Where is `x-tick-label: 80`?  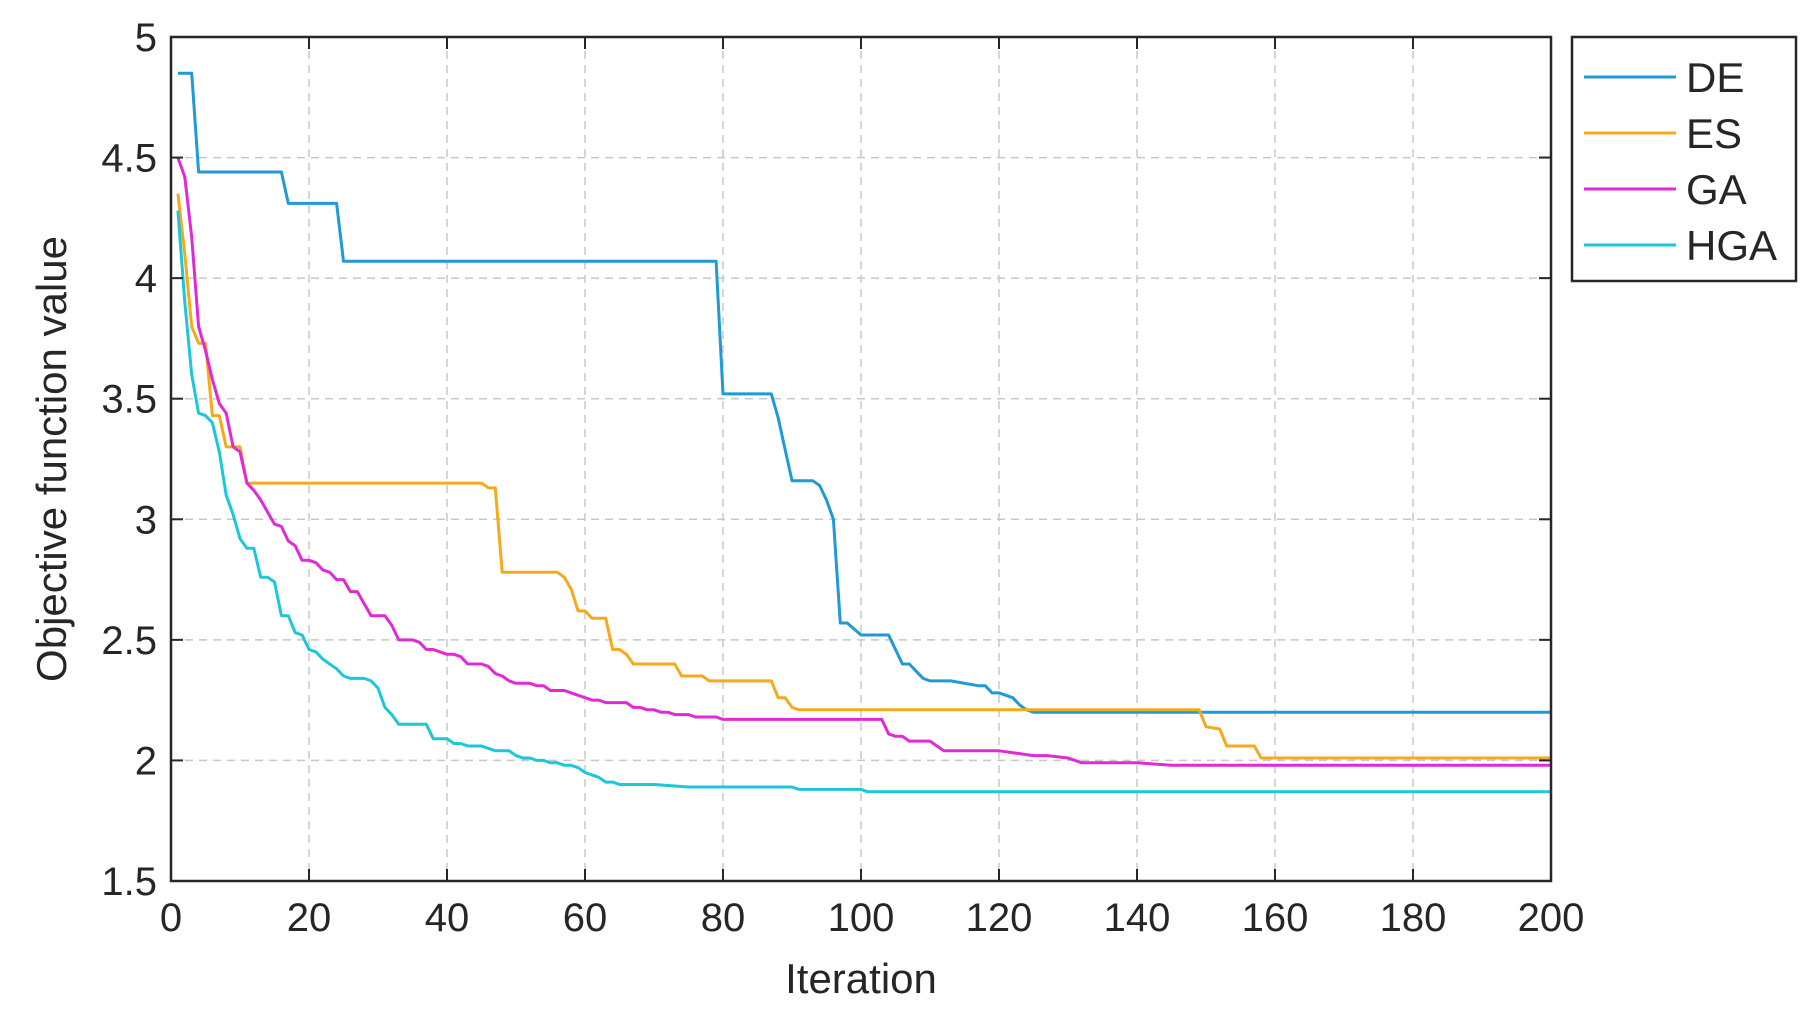 x-tick-label: 80 is located at coordinates (723, 918).